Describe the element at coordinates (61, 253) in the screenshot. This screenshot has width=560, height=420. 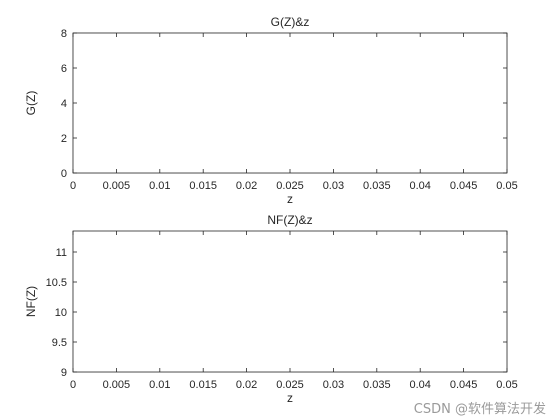
I see `nf-y-tick-label: 11` at that location.